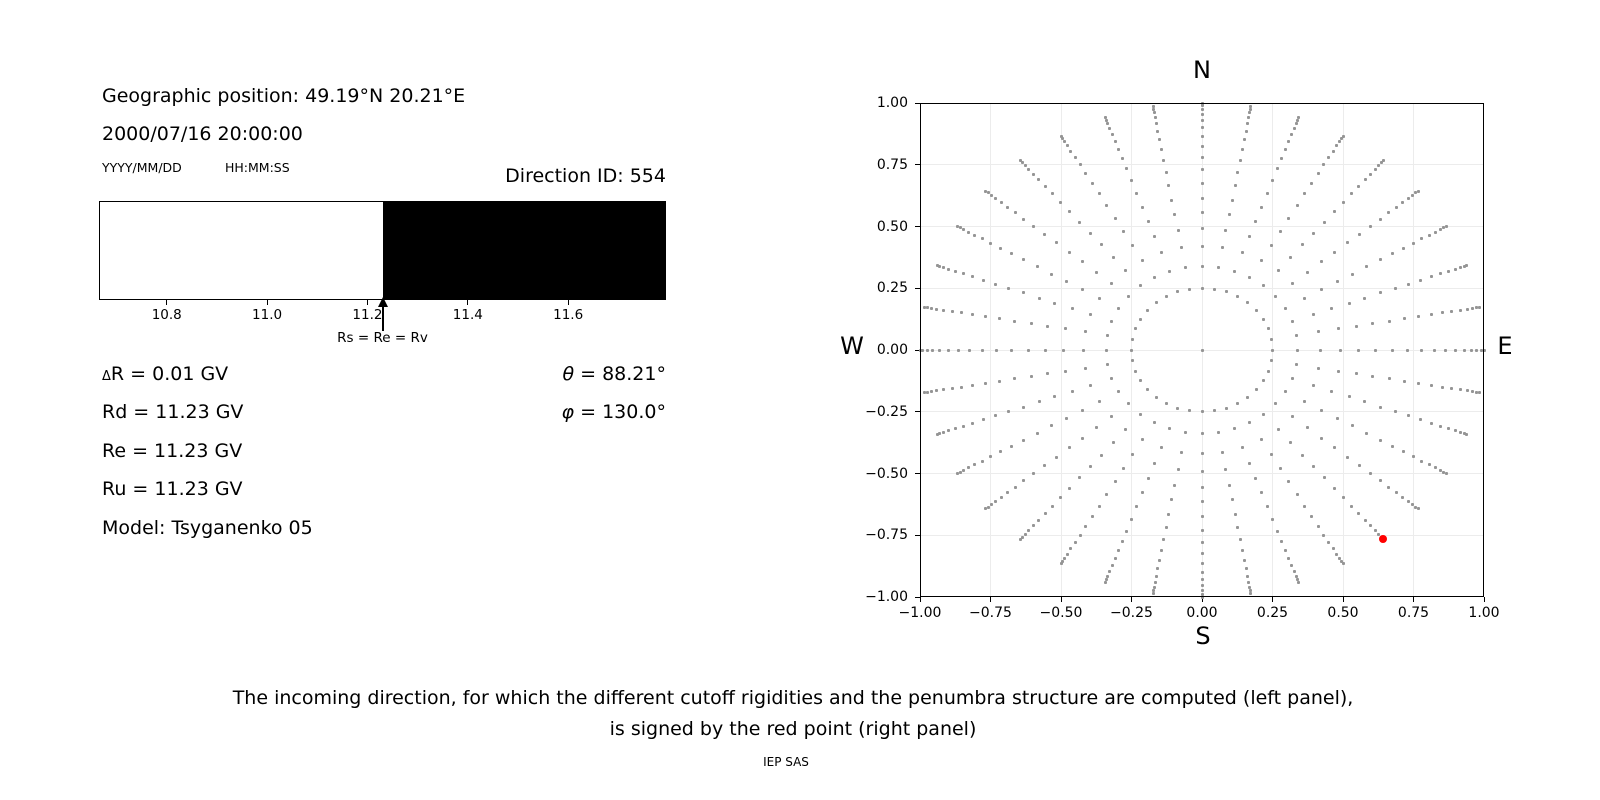 The width and height of the screenshot is (1600, 800). I want to click on grid-line-horizontal, so click(1202, 473).